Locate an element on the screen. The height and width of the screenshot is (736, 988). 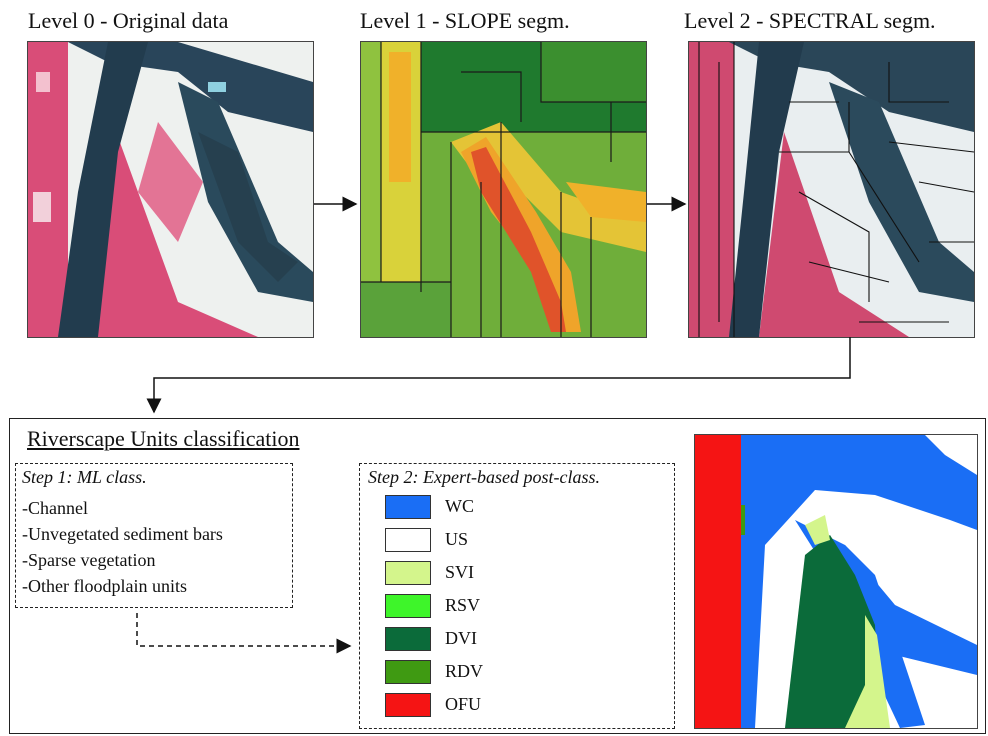
level2-title: Level 2 - SPECTRAL segm. is located at coordinates (810, 20).